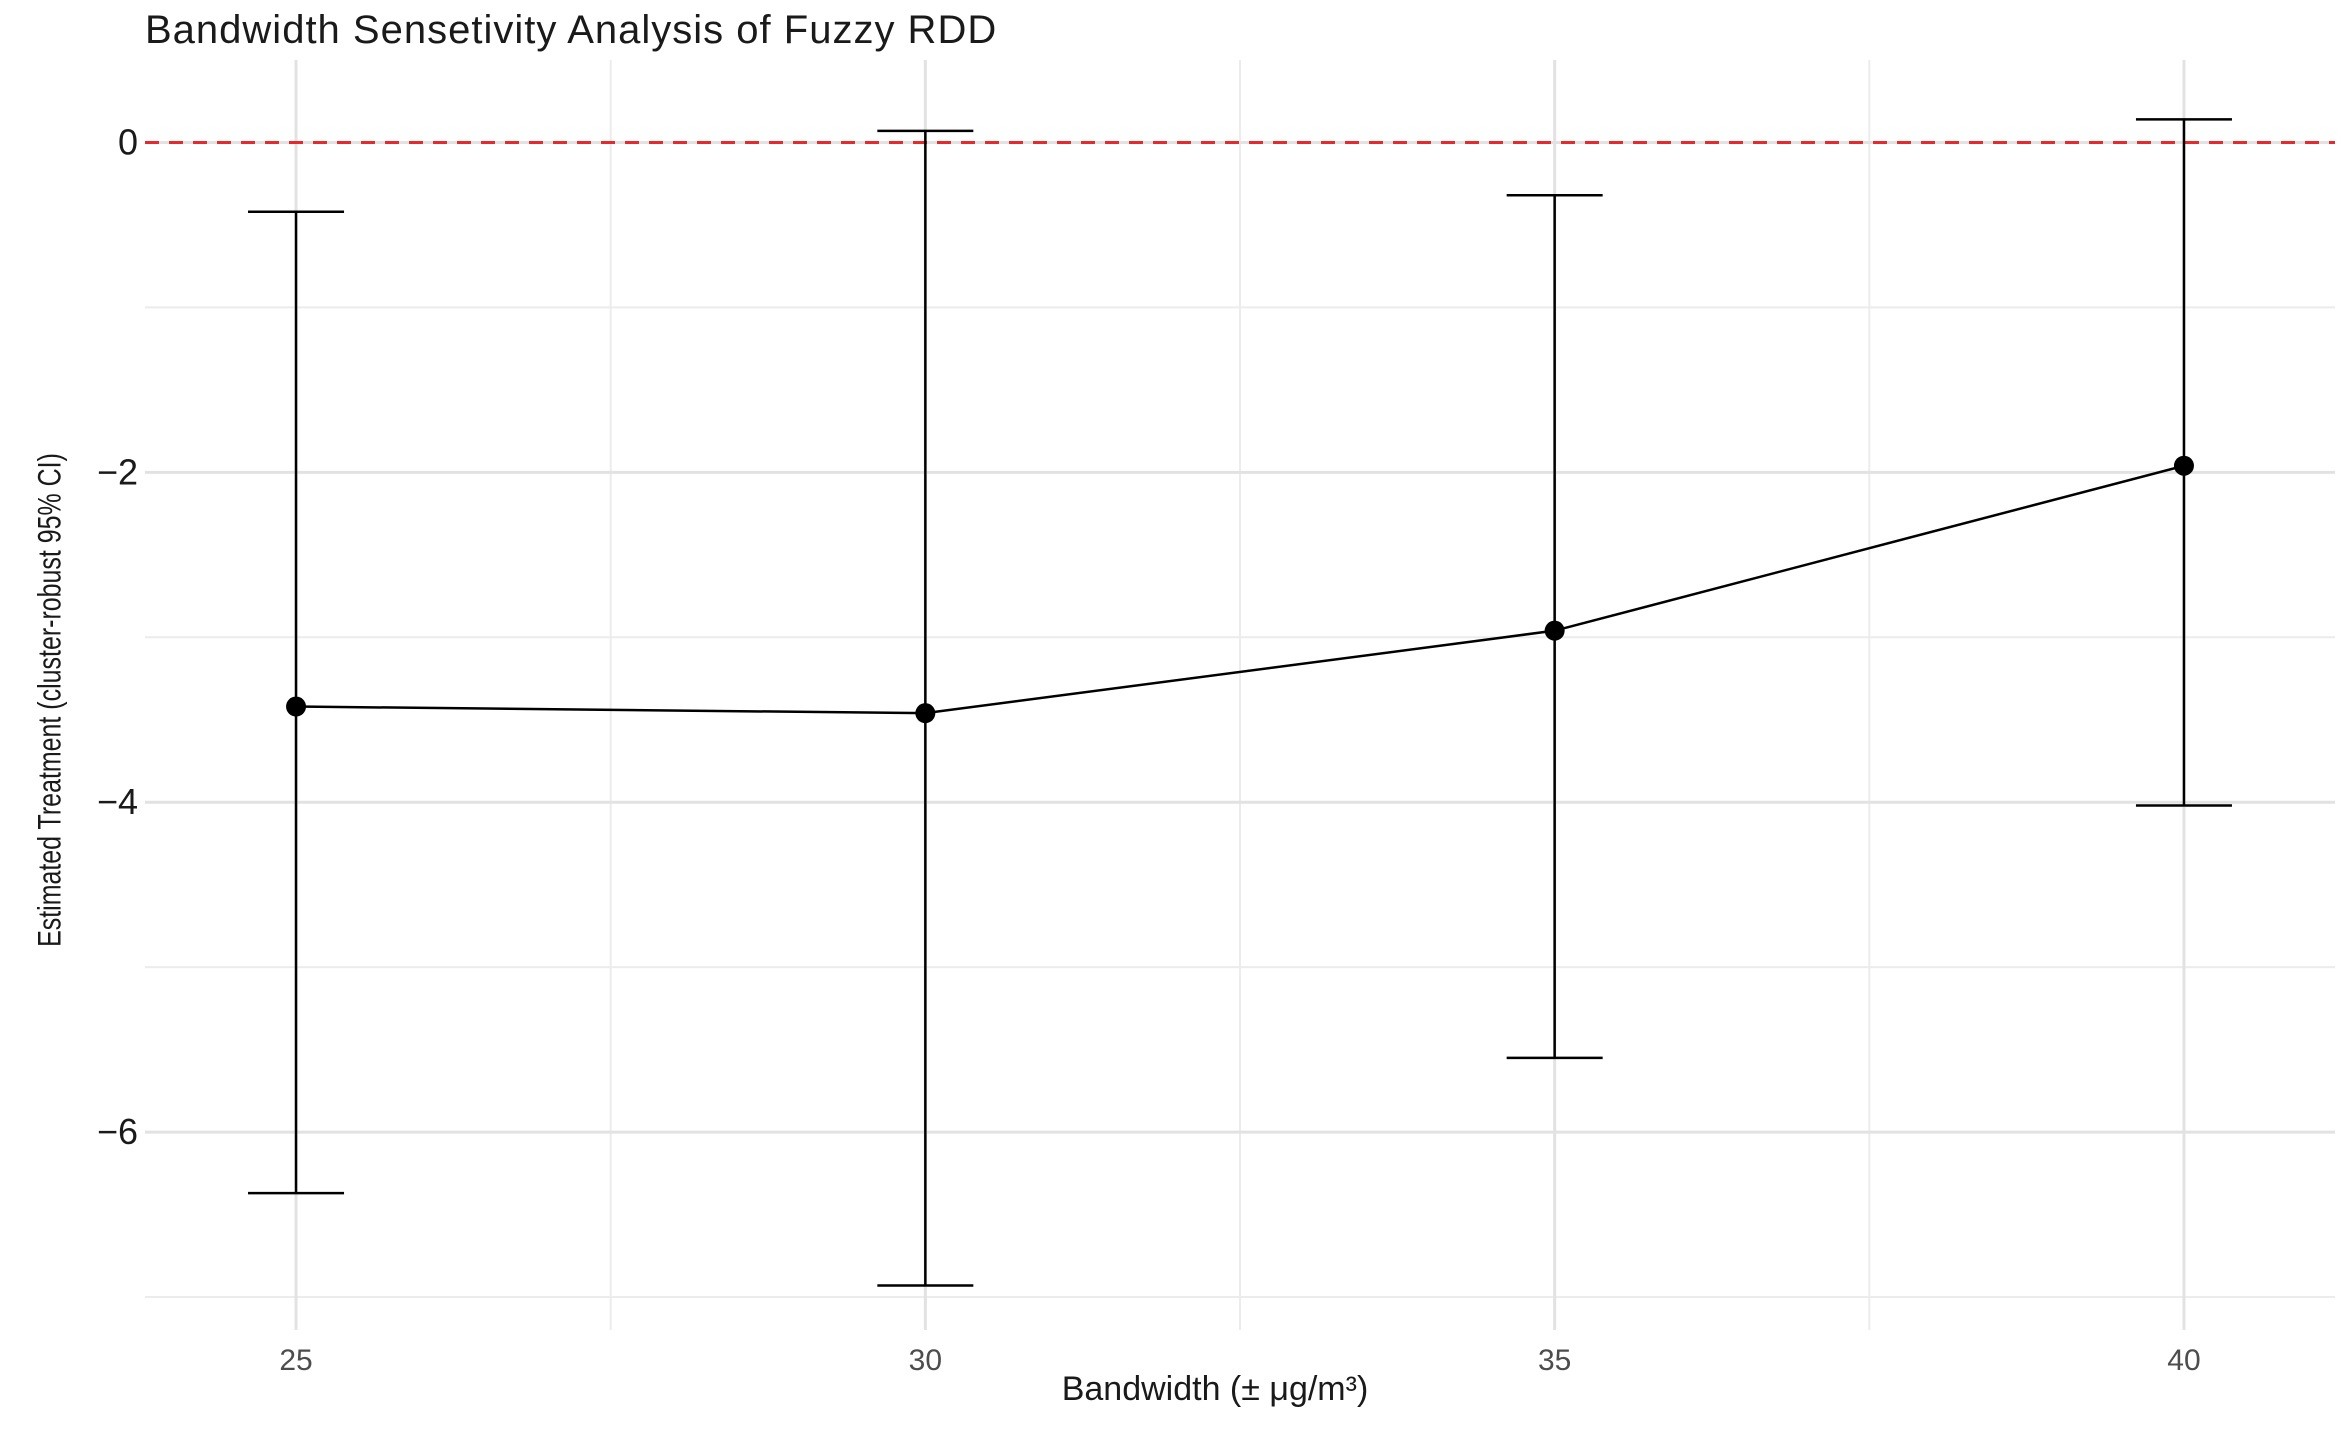 This screenshot has height=1430, width=2350. Describe the element at coordinates (117, 801) in the screenshot. I see `y-tick-label: −4` at that location.